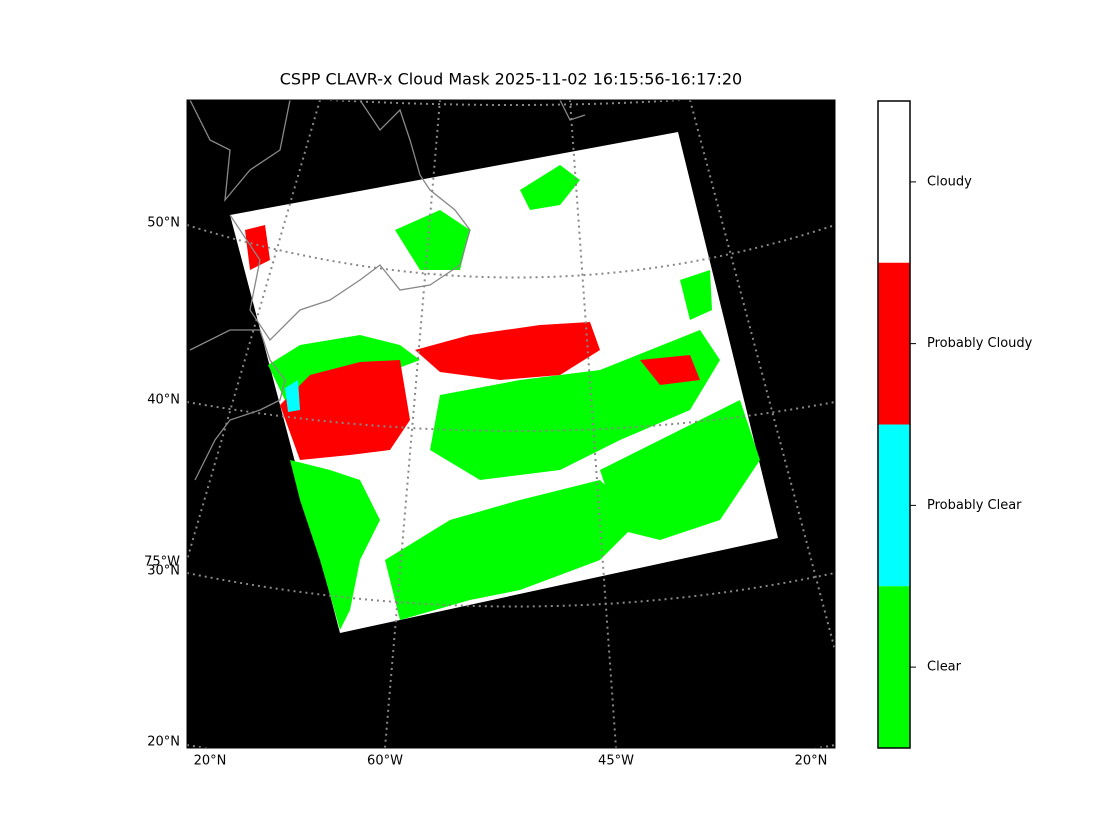  Describe the element at coordinates (163, 400) in the screenshot. I see `lat-label: 40°N` at that location.